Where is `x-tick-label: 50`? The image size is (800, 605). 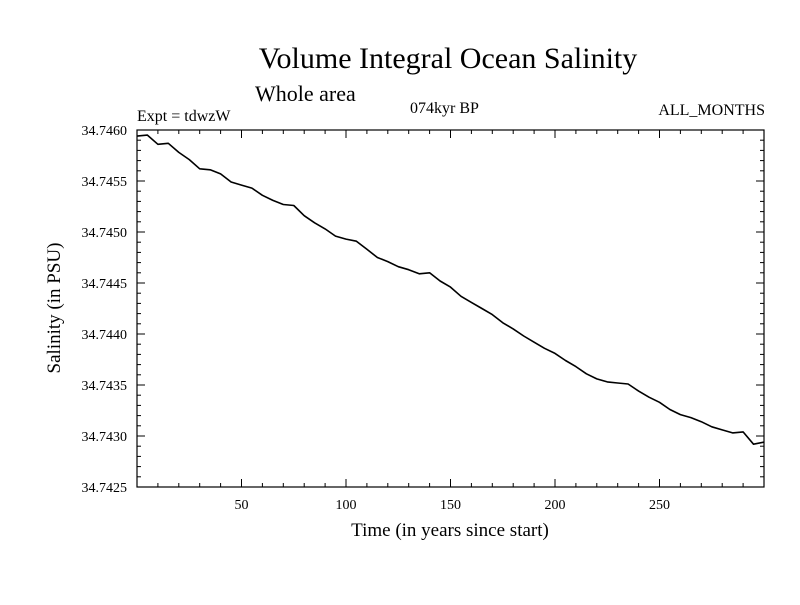 x-tick-label: 50 is located at coordinates (242, 505).